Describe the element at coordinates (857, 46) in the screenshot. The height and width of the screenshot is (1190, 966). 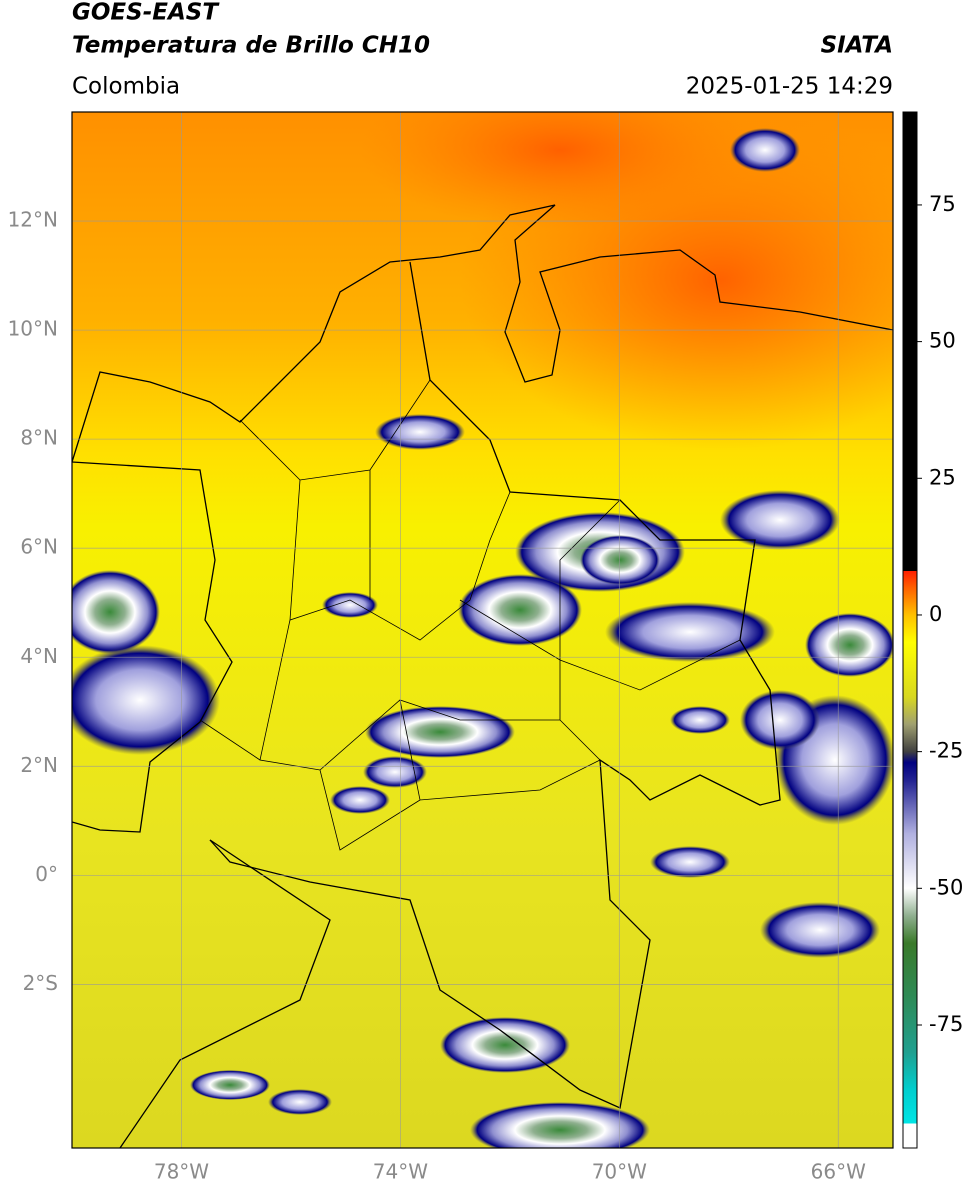
I see `source: SIATA` at that location.